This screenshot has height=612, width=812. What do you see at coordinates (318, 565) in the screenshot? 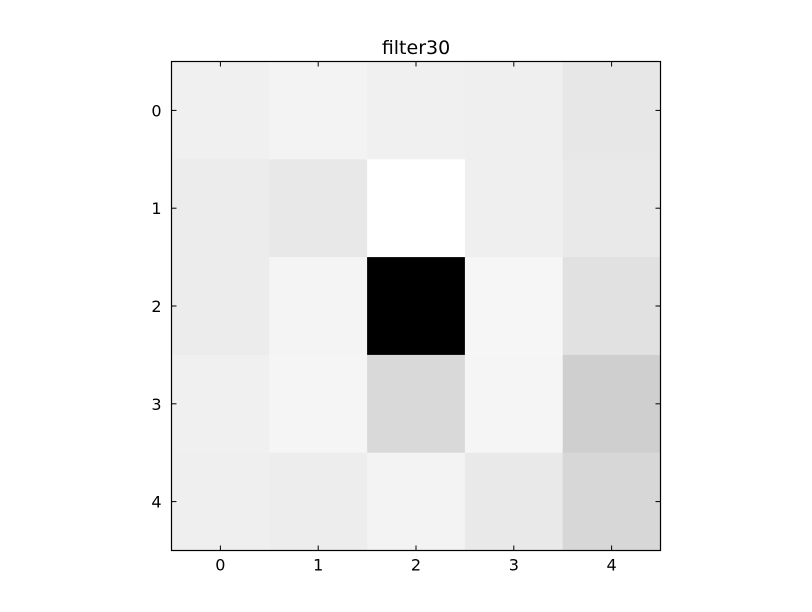
I see `x-tick-label-1: 1` at bounding box center [318, 565].